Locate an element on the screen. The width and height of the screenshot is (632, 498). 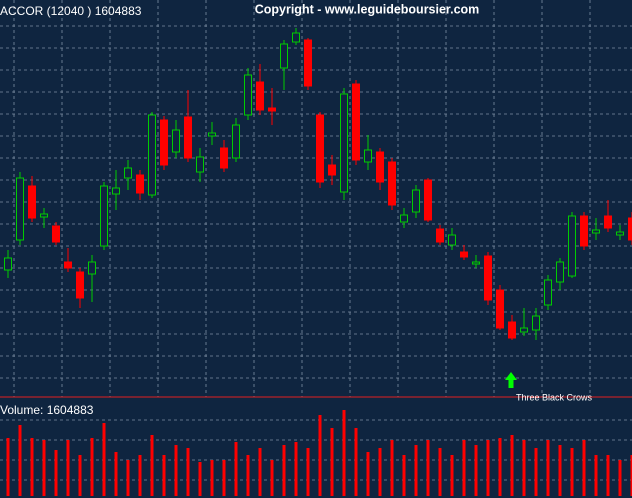
volume-title: Volume: 1604883 is located at coordinates (47, 410).